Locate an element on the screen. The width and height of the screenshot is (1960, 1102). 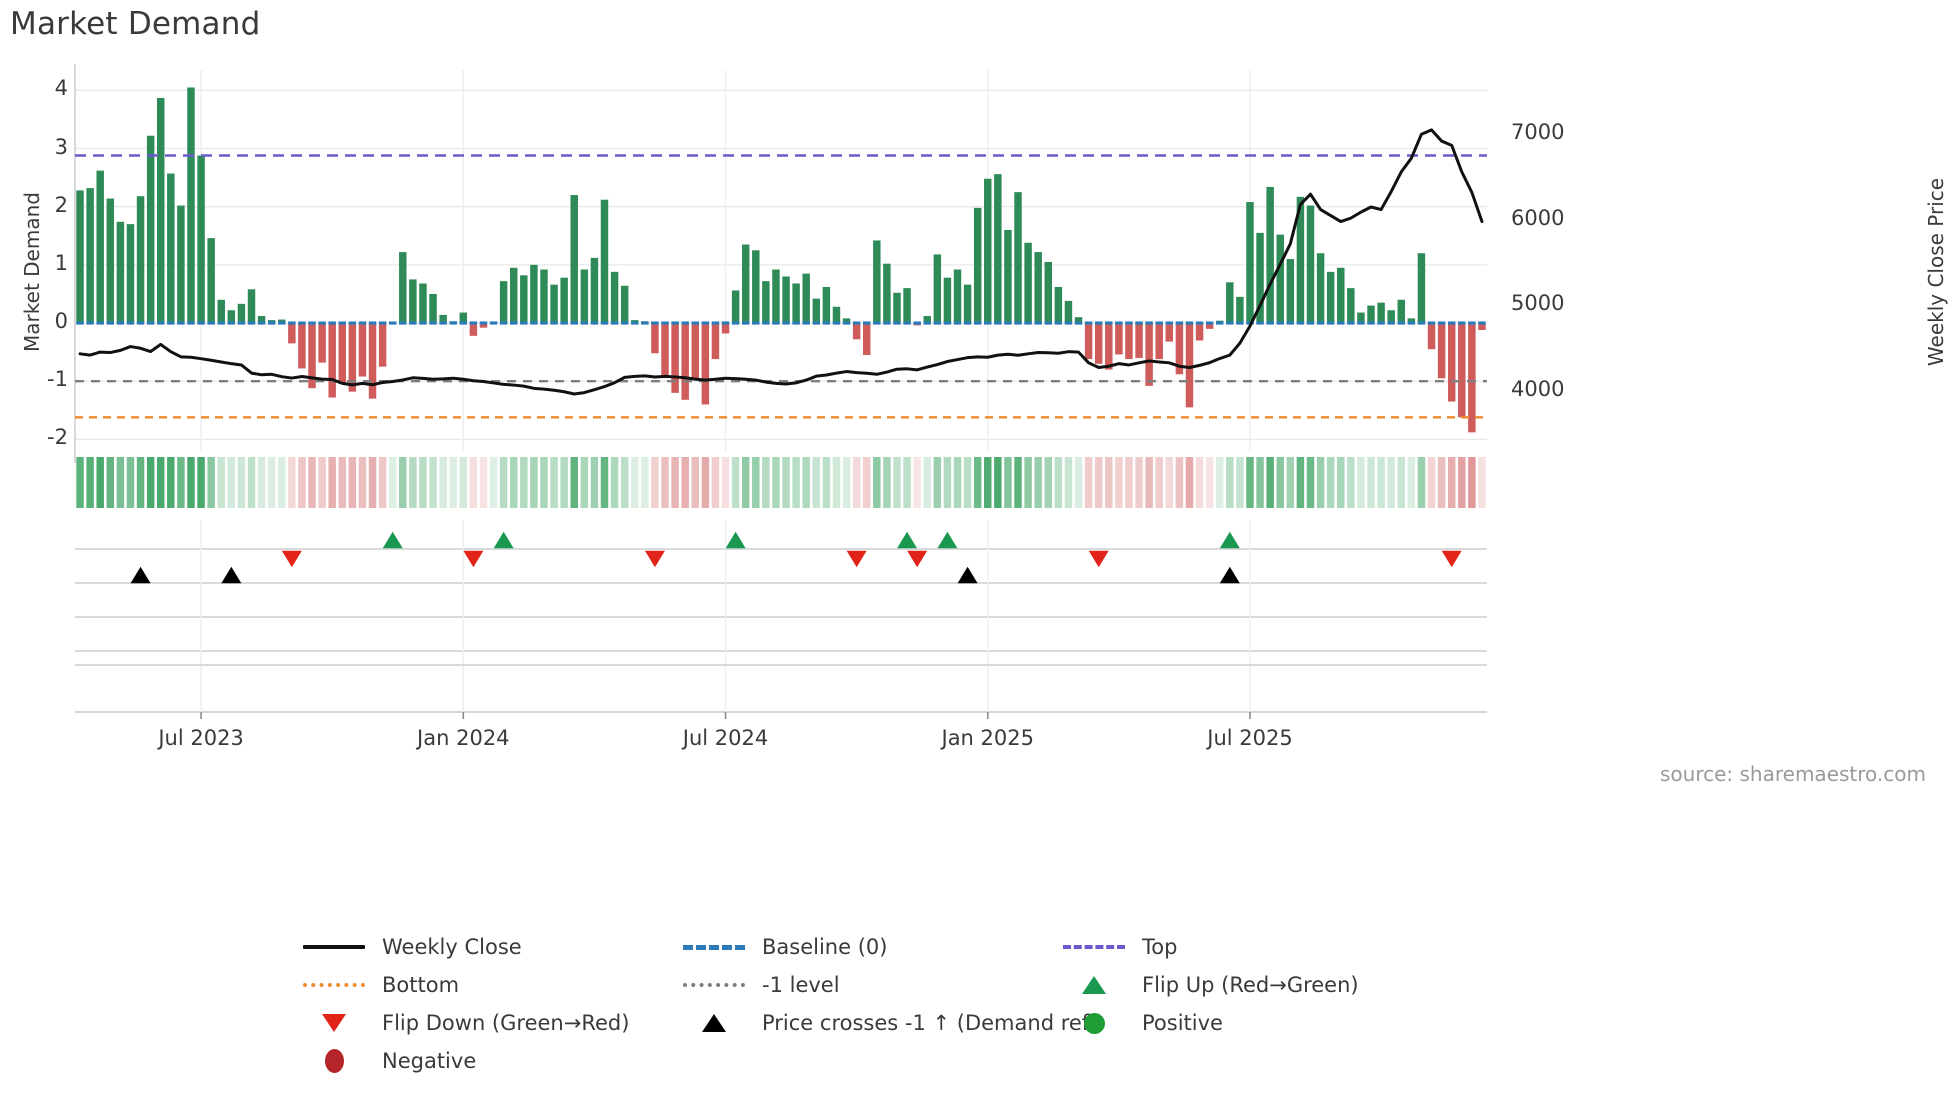
legend-item-weekly-close: Weekly Close is located at coordinates (490, 947).